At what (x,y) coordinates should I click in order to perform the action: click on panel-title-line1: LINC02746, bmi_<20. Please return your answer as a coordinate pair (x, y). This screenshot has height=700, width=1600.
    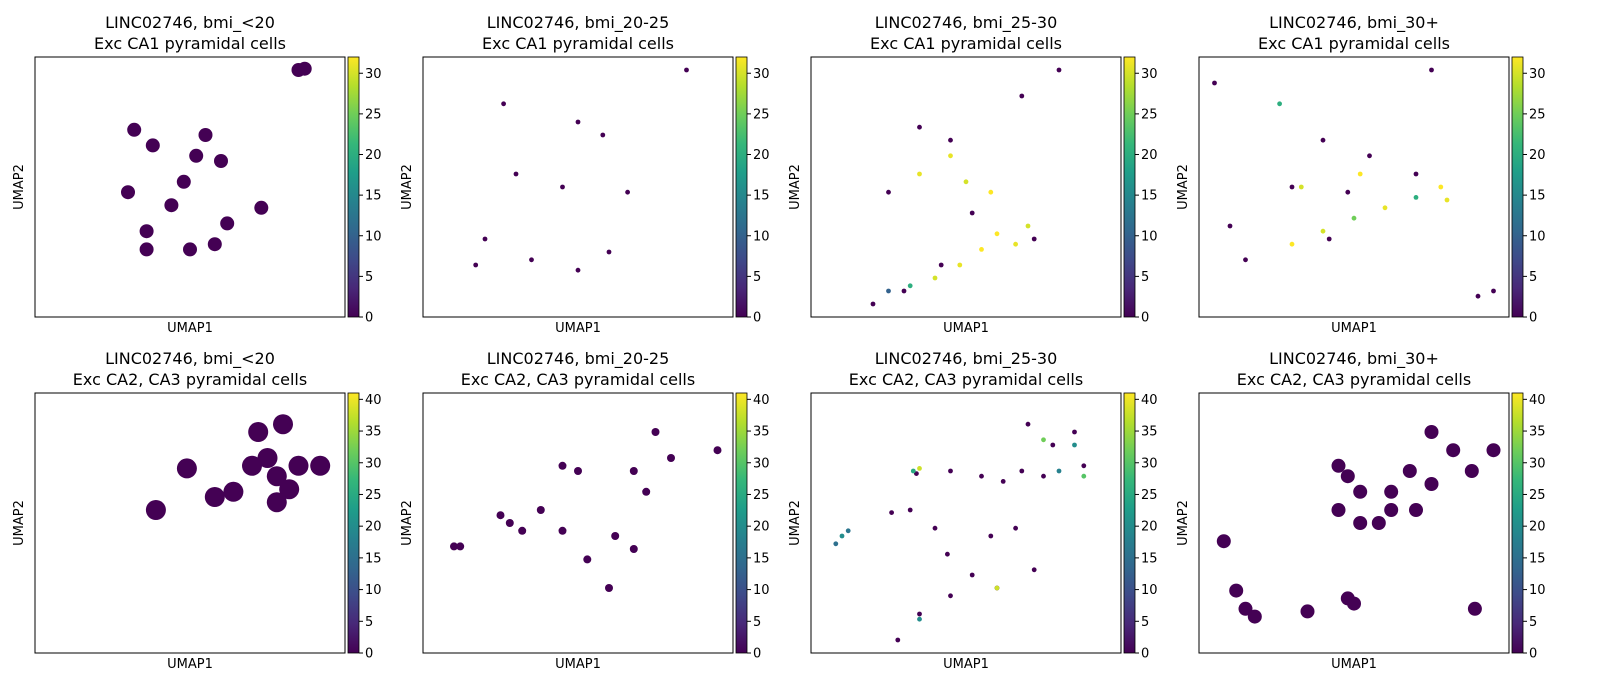
    Looking at the image, I should click on (190, 23).